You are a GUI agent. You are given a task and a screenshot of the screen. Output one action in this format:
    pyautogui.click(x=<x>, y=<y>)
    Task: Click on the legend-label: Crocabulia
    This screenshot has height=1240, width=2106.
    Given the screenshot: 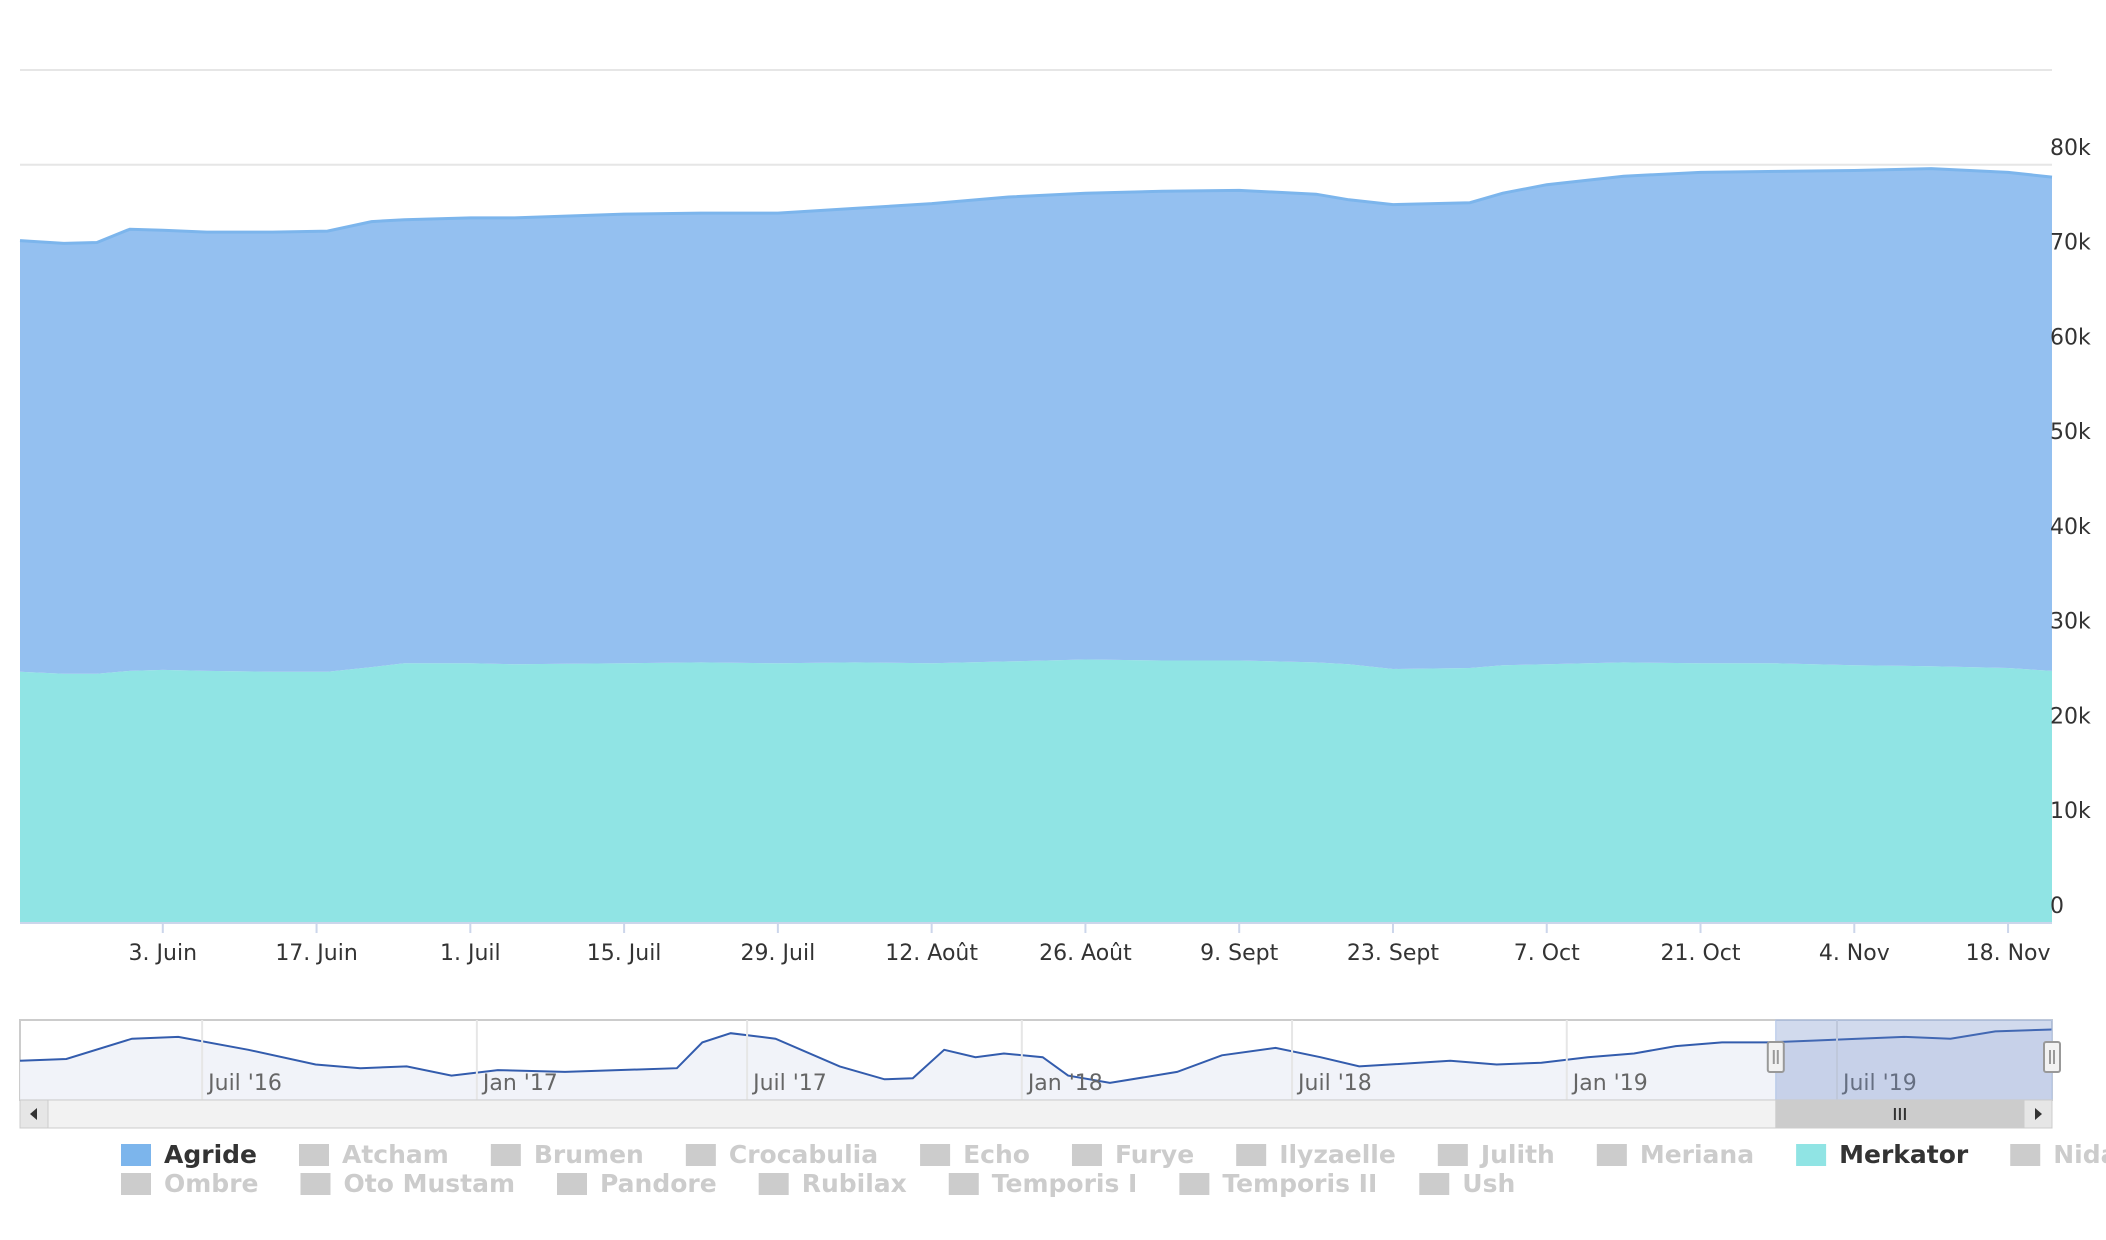 What is the action you would take?
    pyautogui.click(x=803, y=1154)
    